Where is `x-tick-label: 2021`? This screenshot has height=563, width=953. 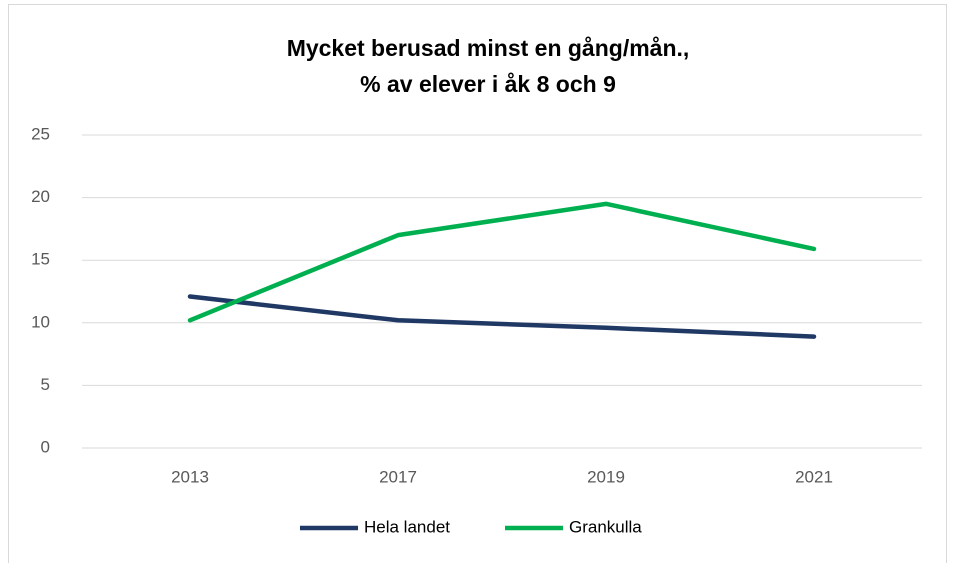
x-tick-label: 2021 is located at coordinates (814, 476).